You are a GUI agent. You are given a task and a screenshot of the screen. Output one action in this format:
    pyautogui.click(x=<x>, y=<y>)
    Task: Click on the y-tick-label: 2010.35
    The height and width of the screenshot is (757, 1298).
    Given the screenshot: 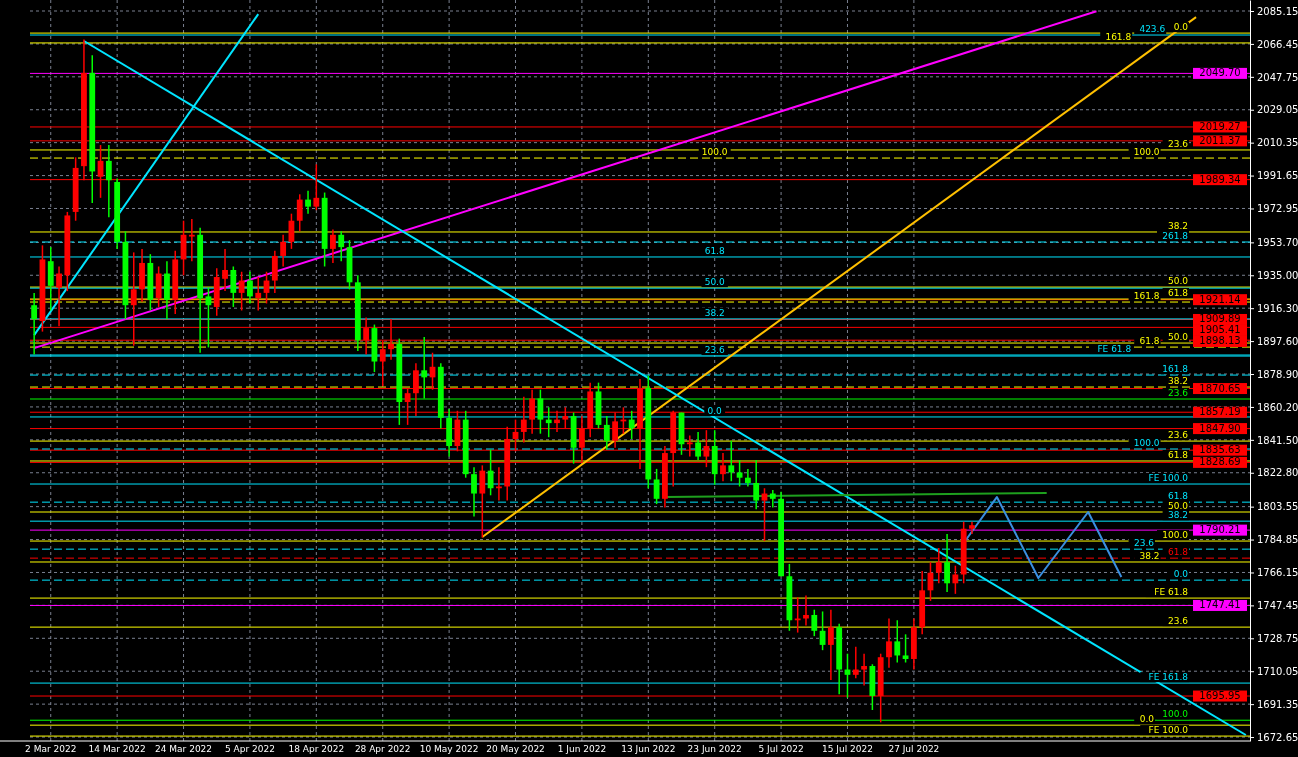 What is the action you would take?
    pyautogui.click(x=1277, y=143)
    